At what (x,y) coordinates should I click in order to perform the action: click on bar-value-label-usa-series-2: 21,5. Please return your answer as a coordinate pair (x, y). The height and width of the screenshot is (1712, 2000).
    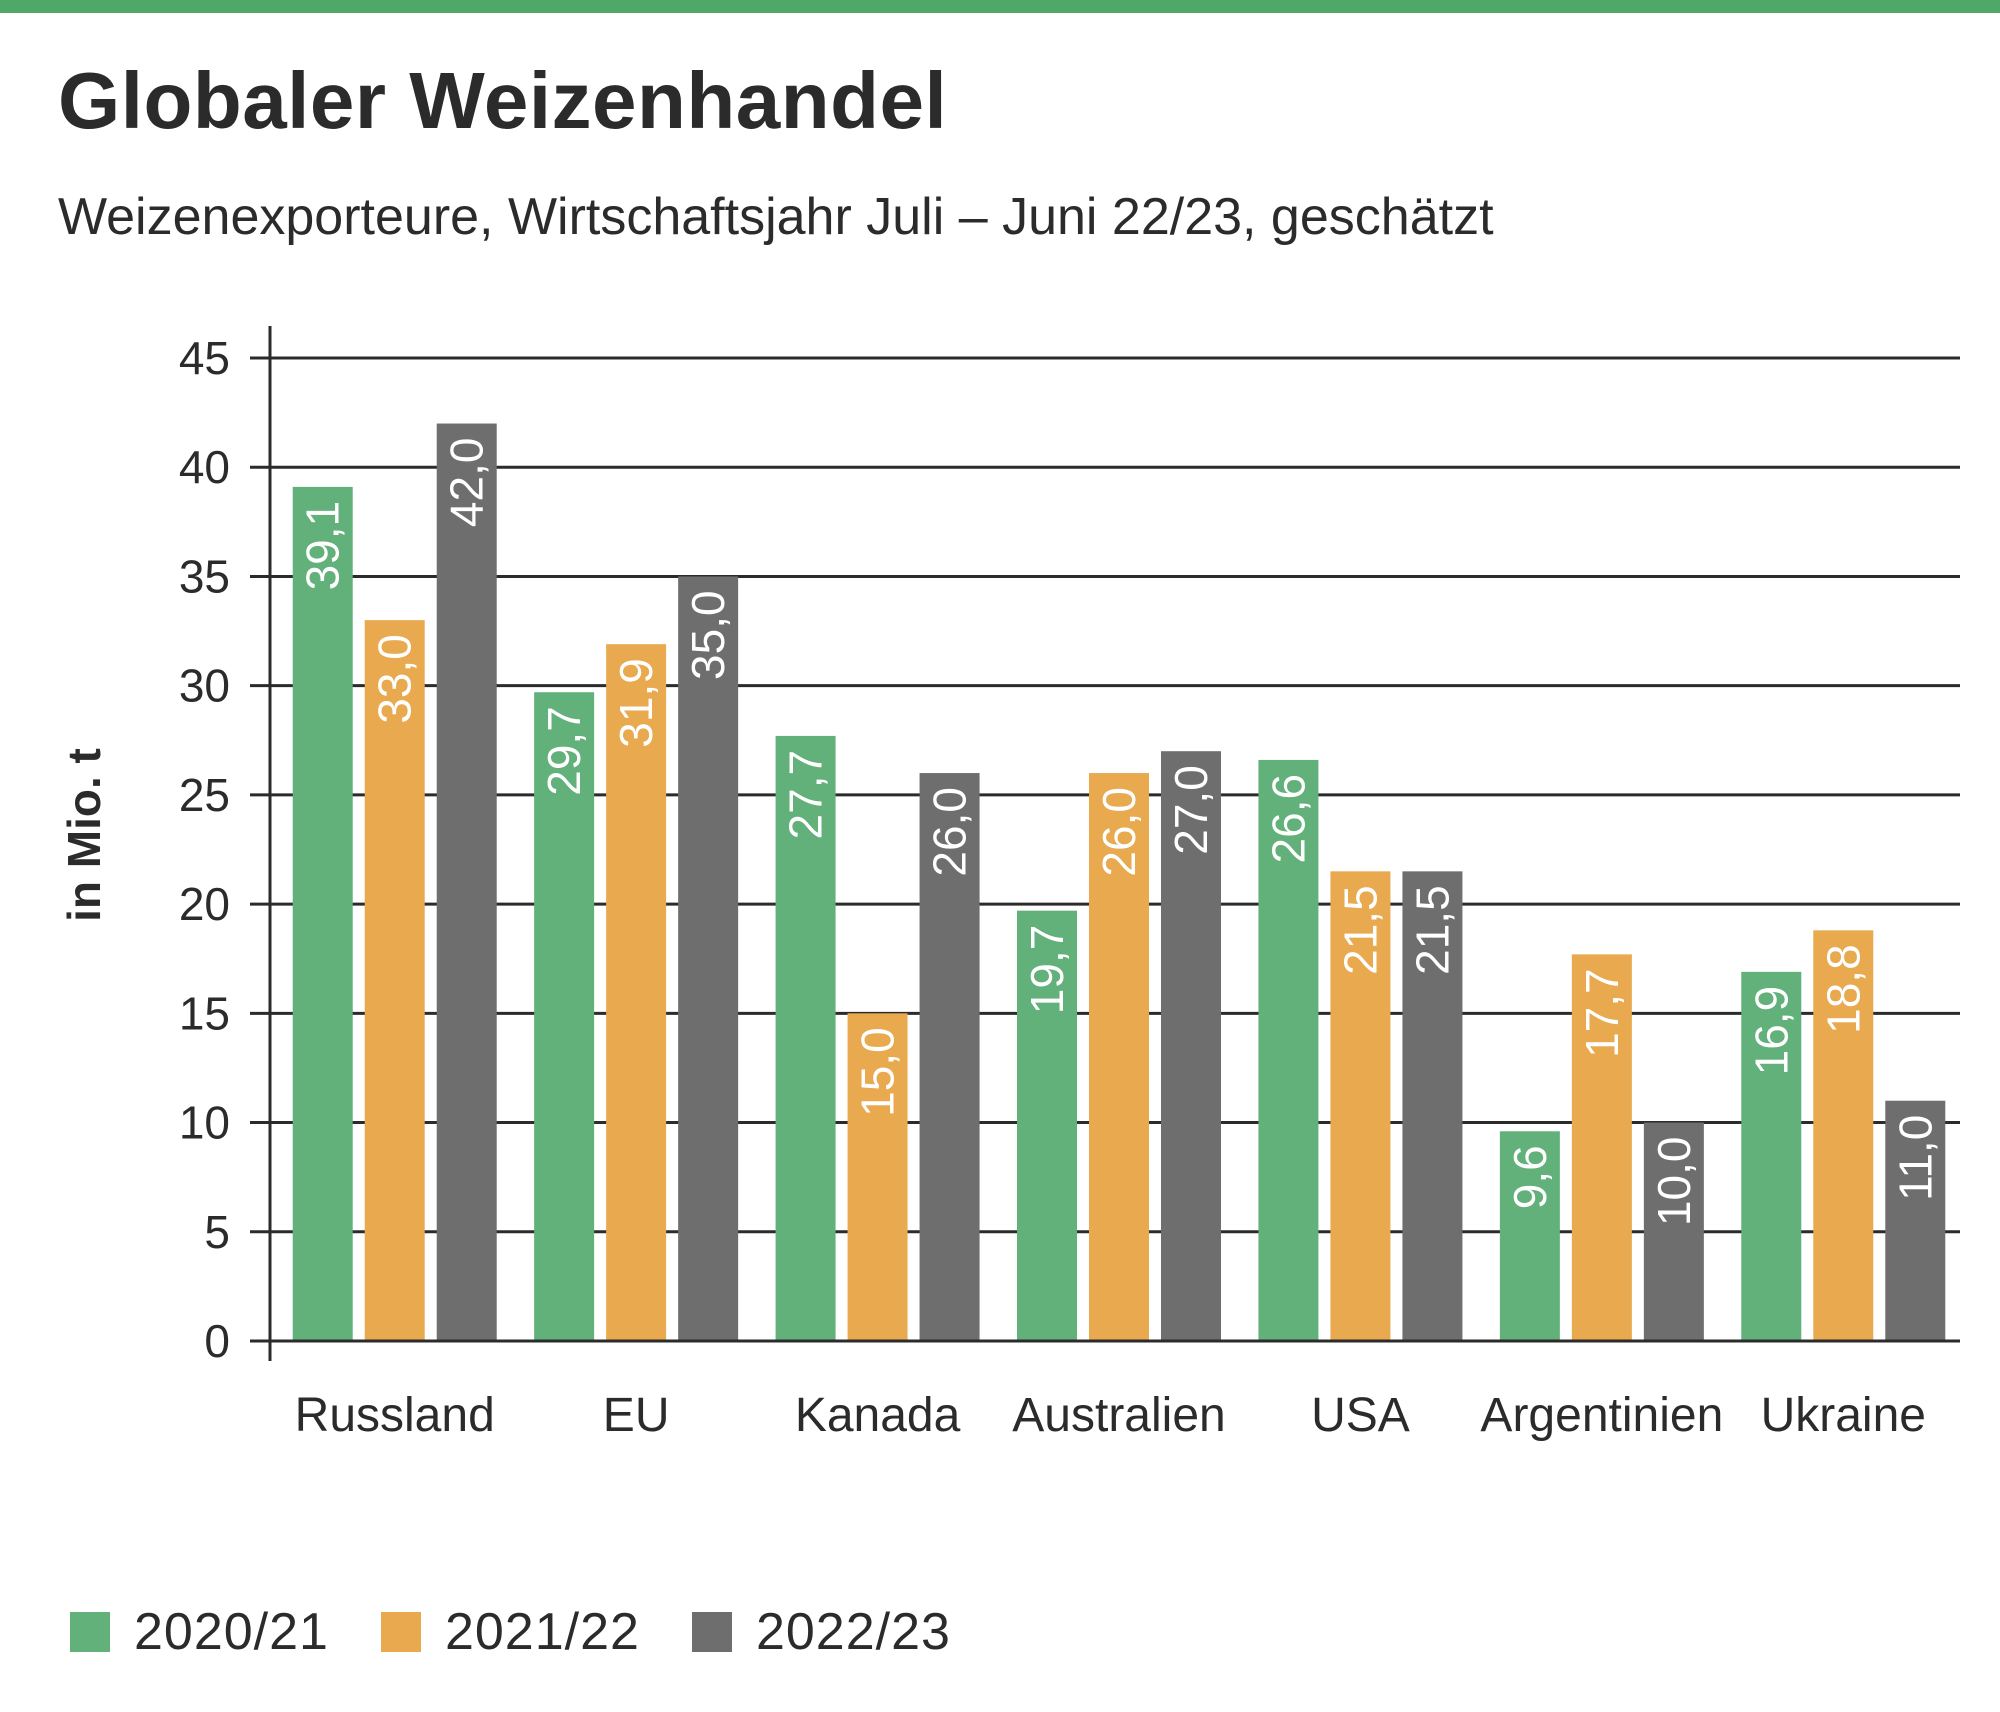
    Looking at the image, I should click on (1360, 930).